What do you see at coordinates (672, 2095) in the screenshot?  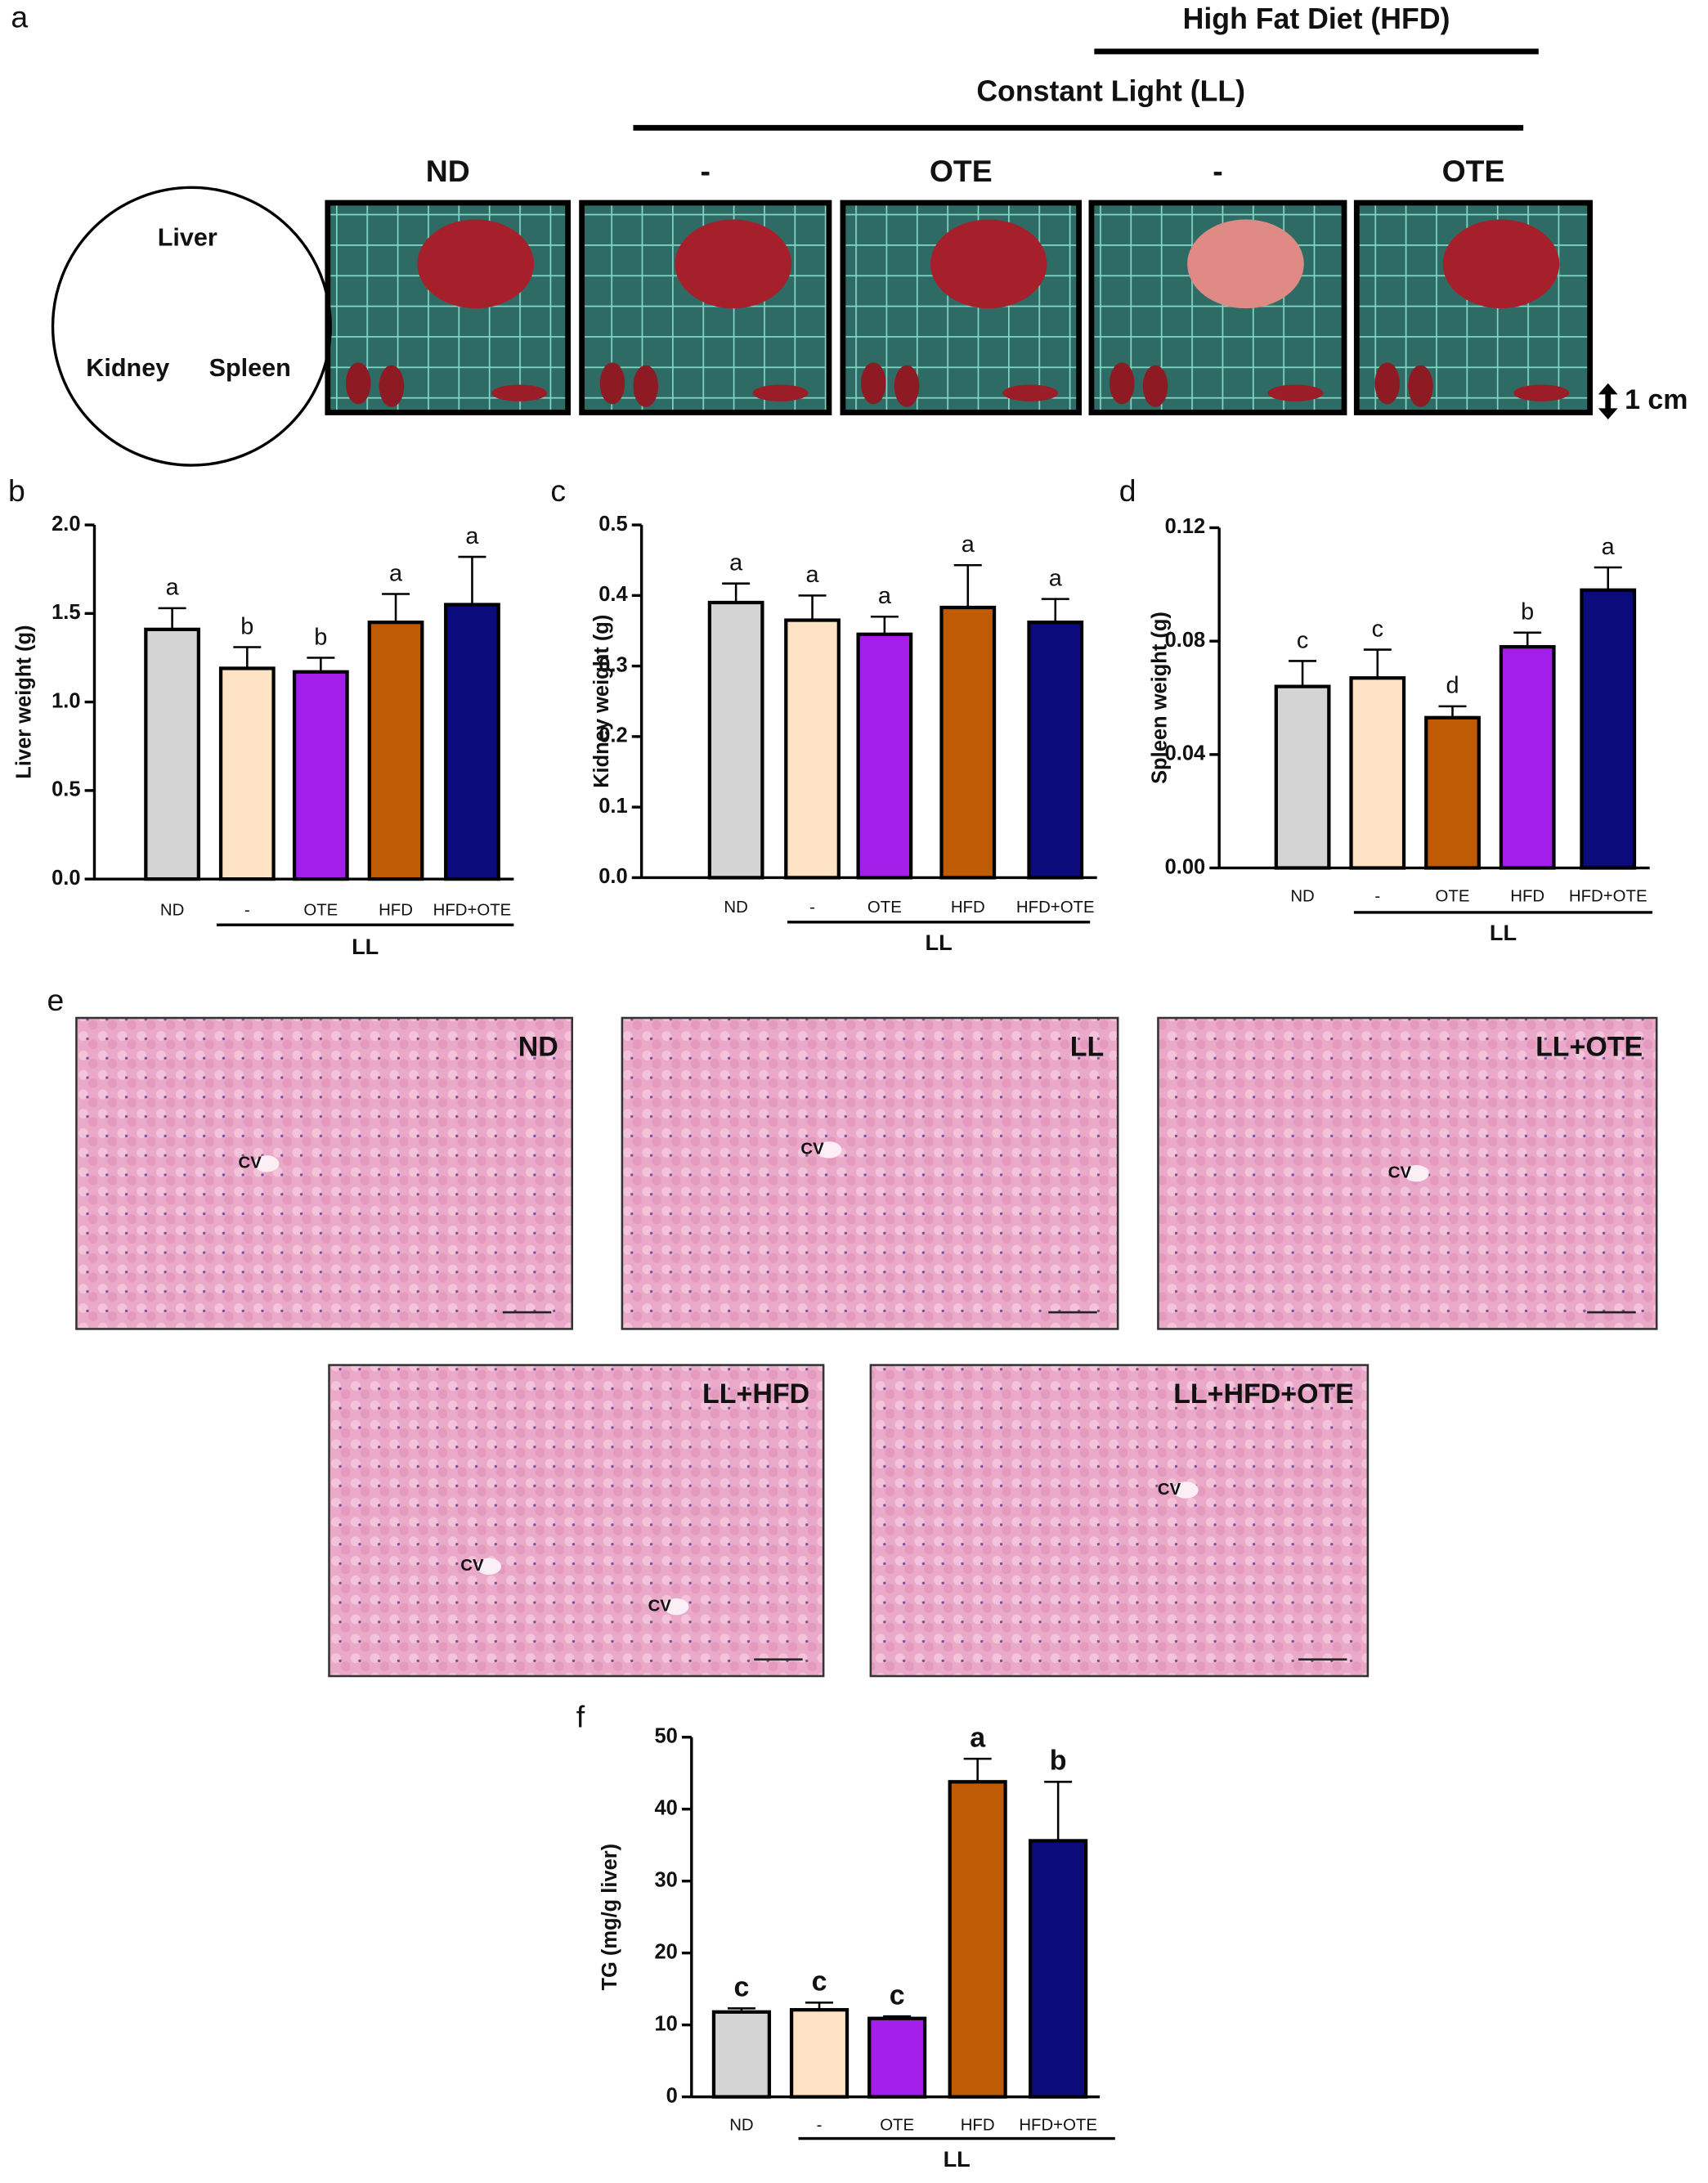 I see `y-tick-label: 0` at bounding box center [672, 2095].